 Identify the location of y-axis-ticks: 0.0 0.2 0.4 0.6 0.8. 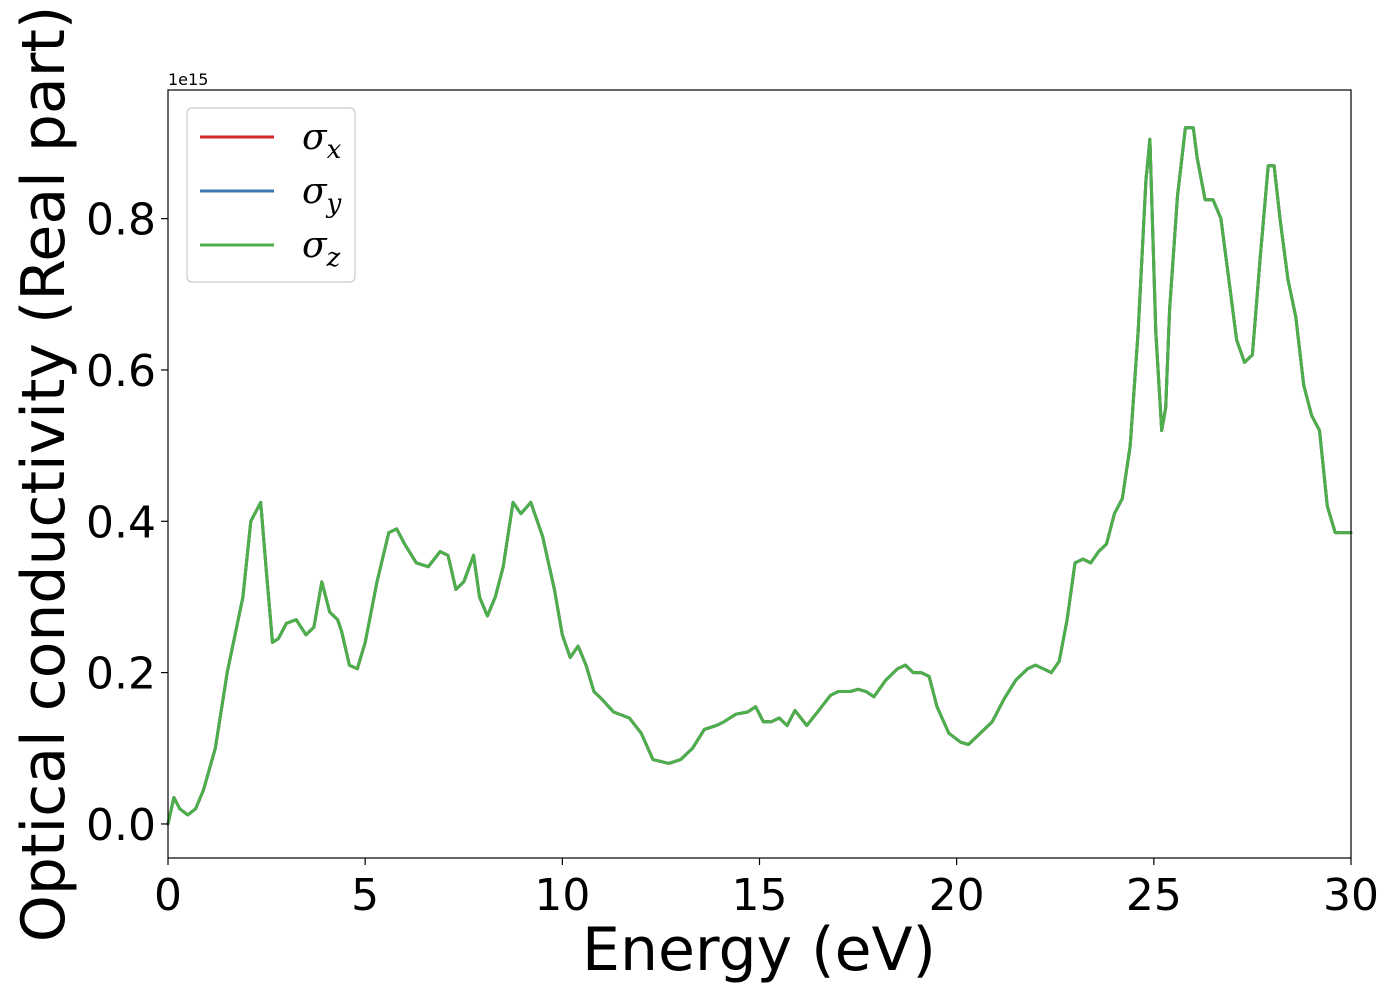
(127, 523).